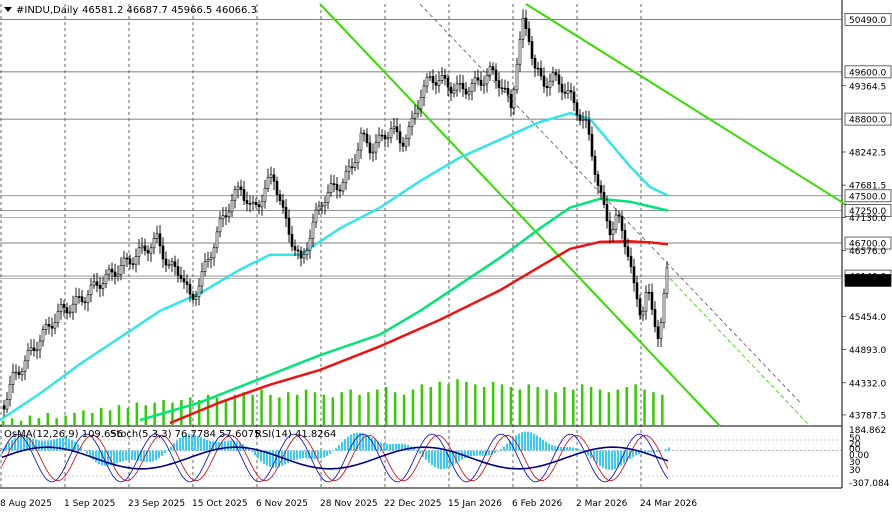  Describe the element at coordinates (668, 504) in the screenshot. I see `time-tick-label: 24 Mar 2026` at that location.